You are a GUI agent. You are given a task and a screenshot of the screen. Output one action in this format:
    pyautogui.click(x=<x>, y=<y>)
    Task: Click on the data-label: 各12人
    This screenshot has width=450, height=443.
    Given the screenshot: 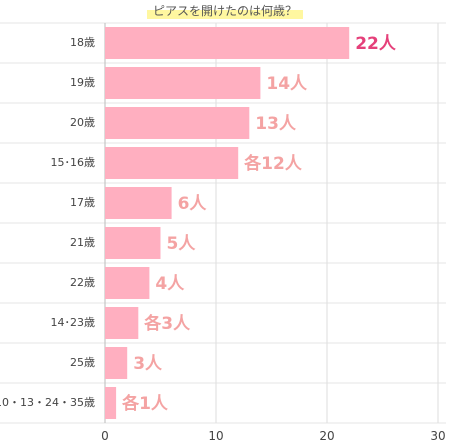 What is the action you would take?
    pyautogui.click(x=273, y=163)
    